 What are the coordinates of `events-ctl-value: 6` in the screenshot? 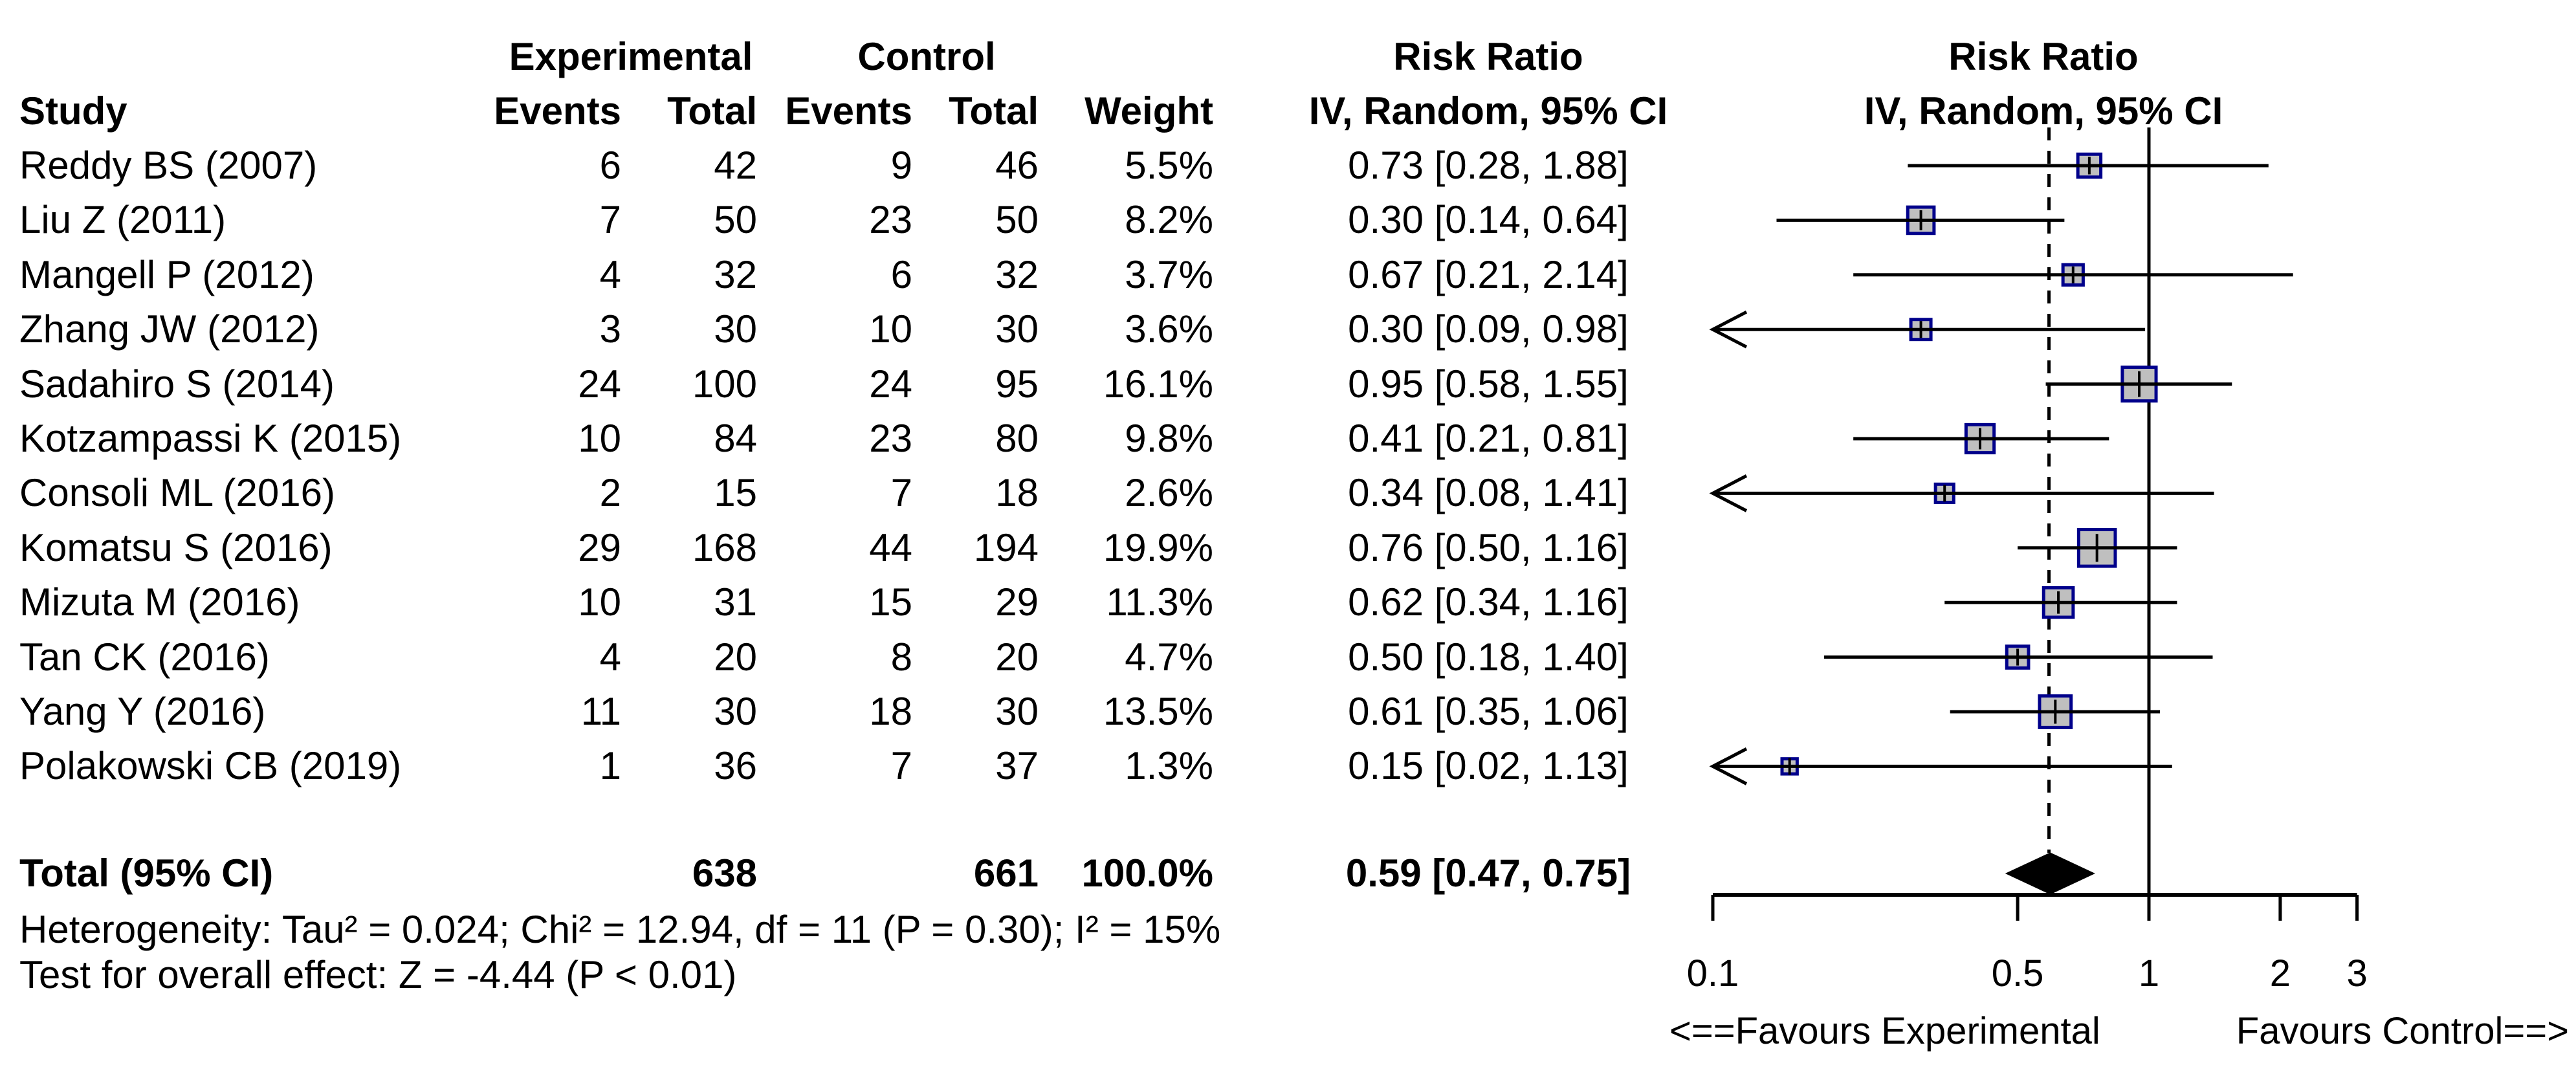 It's located at (901, 274).